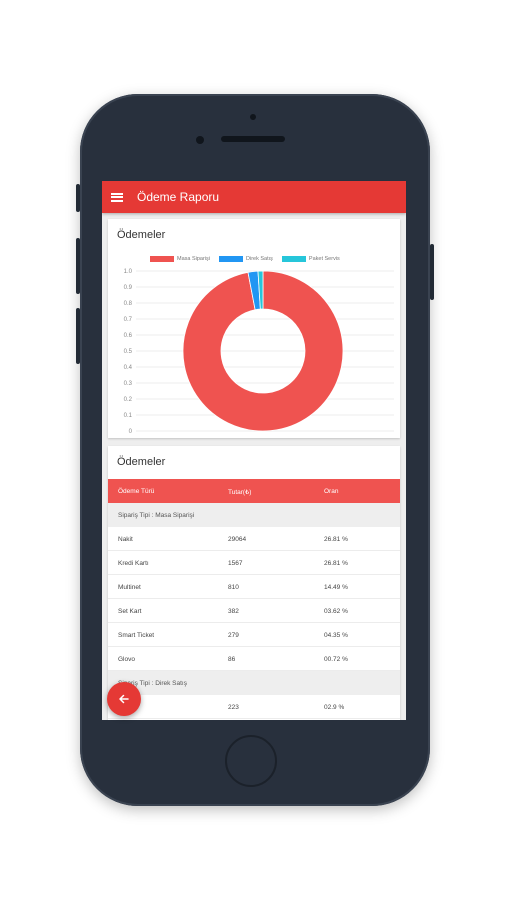 The image size is (507, 900). I want to click on column-header-ratio: Oran, so click(331, 491).